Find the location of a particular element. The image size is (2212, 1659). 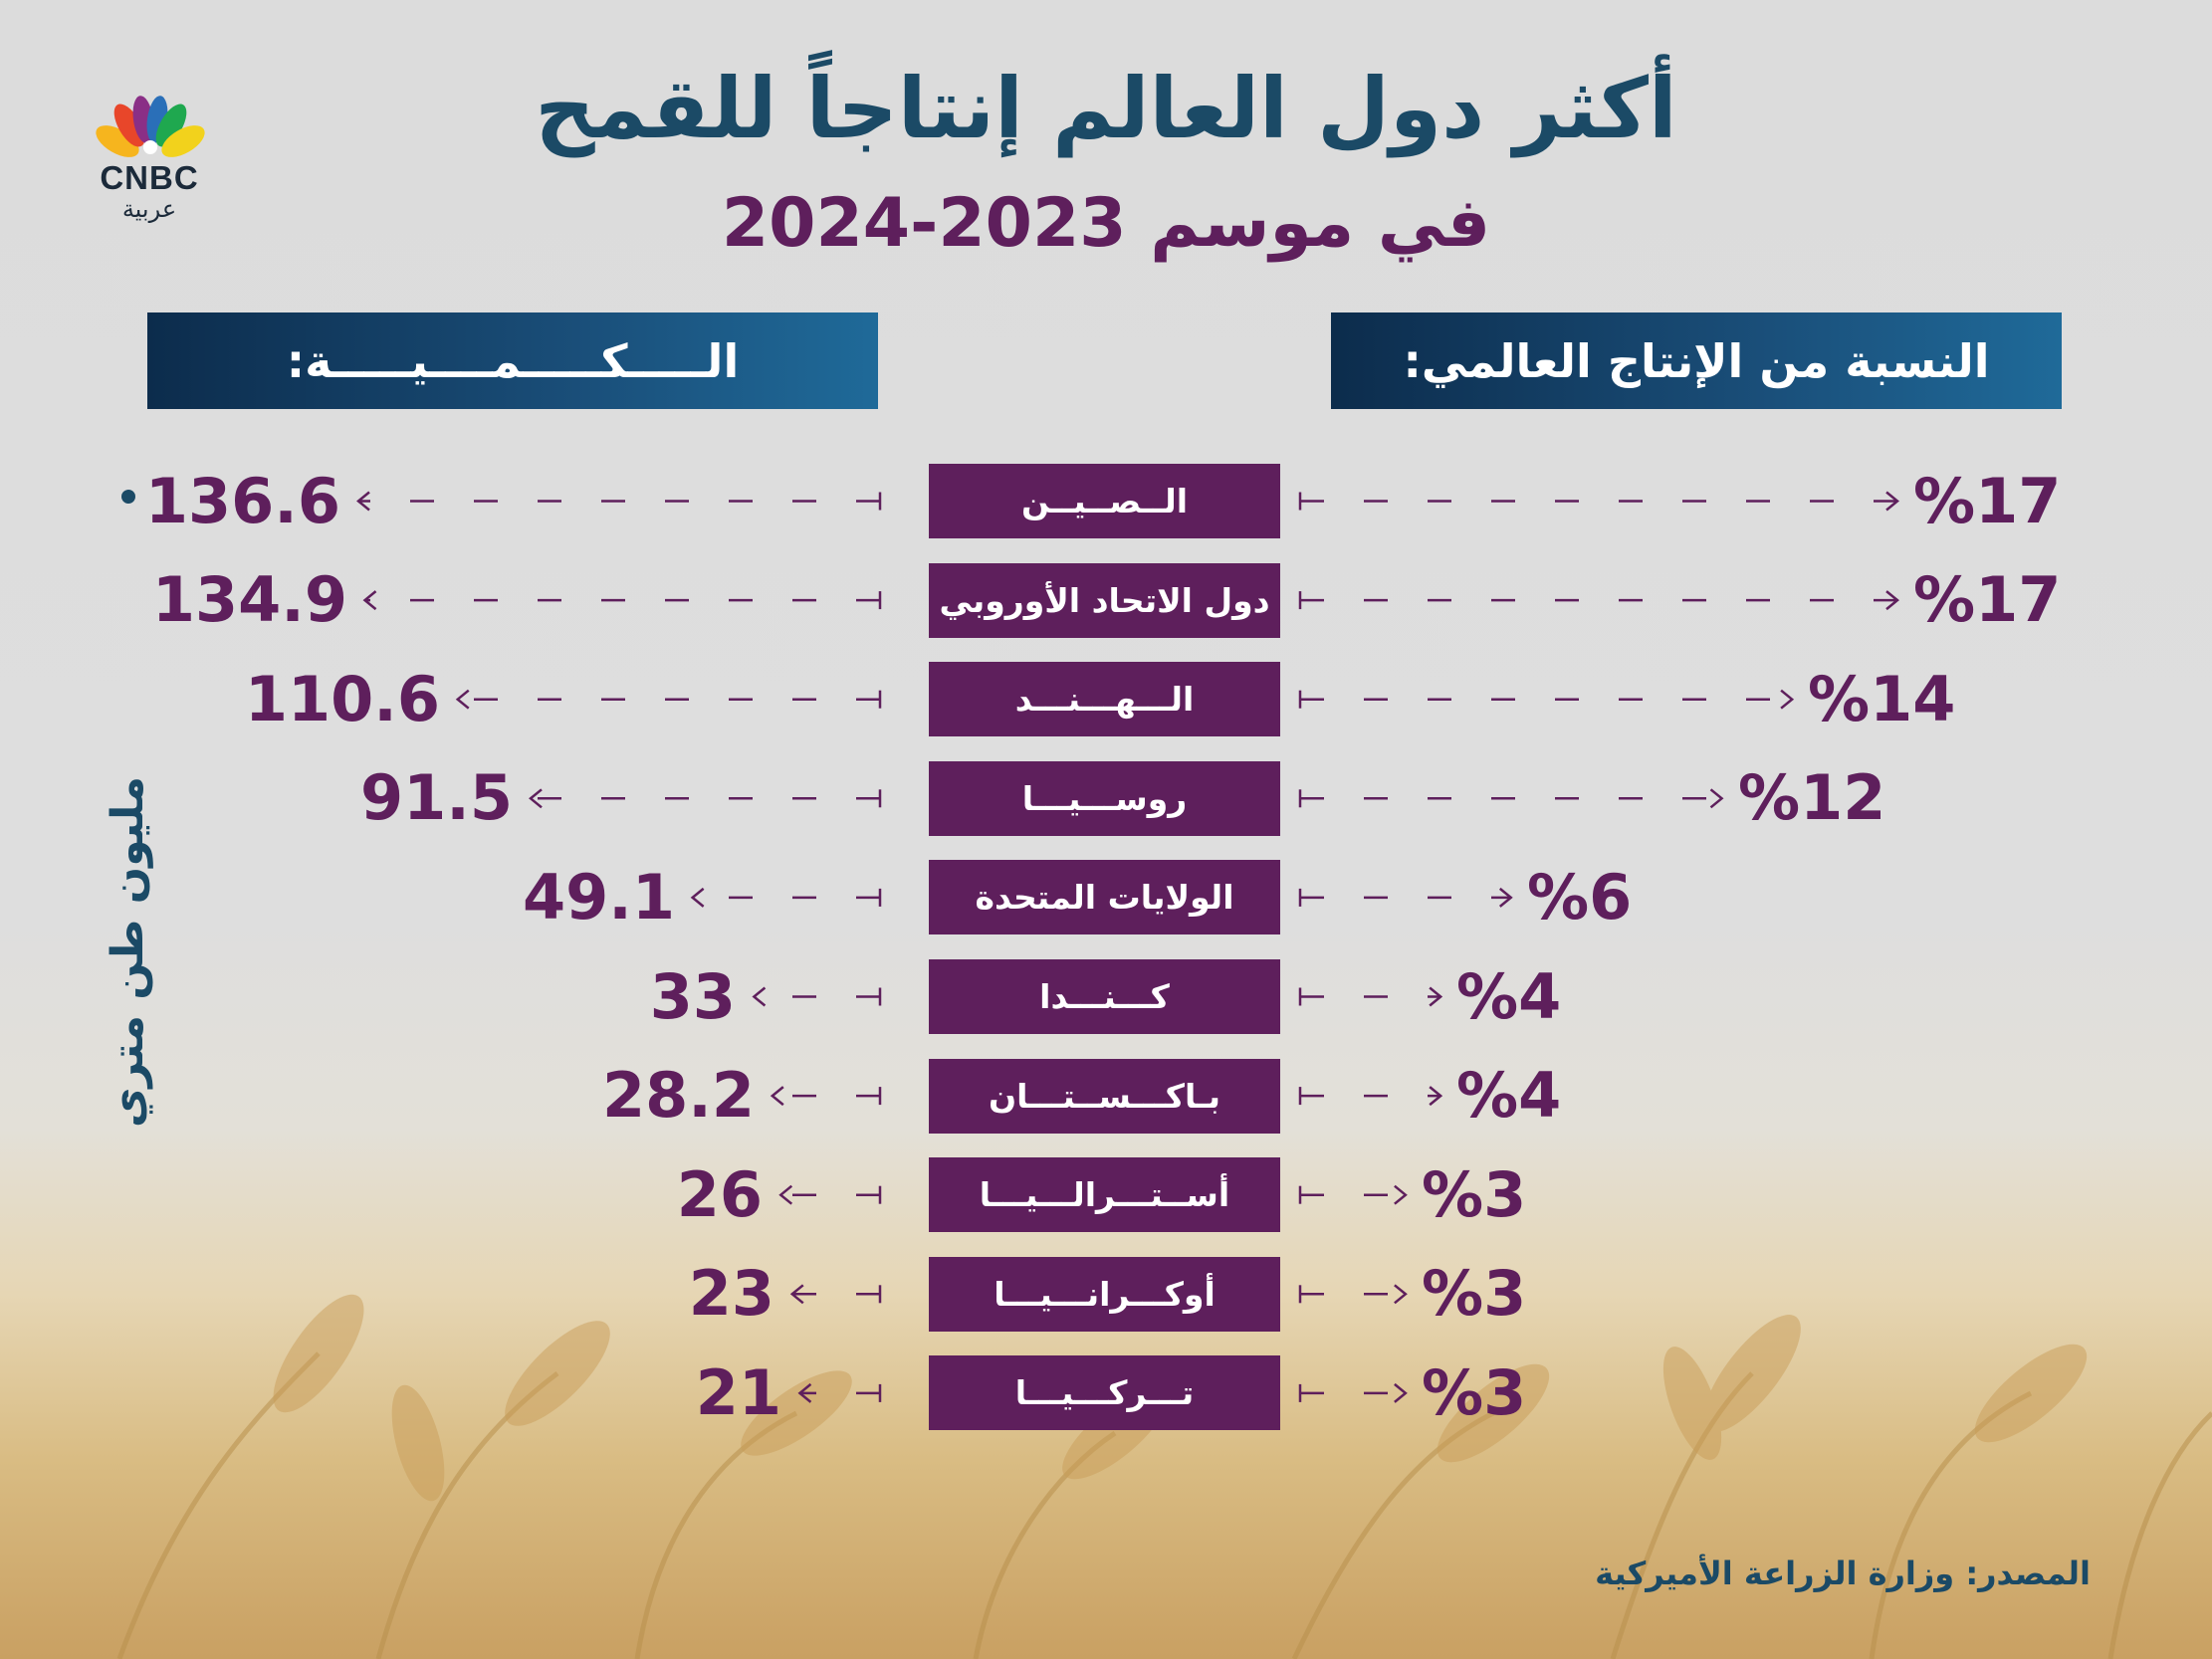

quantity-value: 23 is located at coordinates (731, 1294).